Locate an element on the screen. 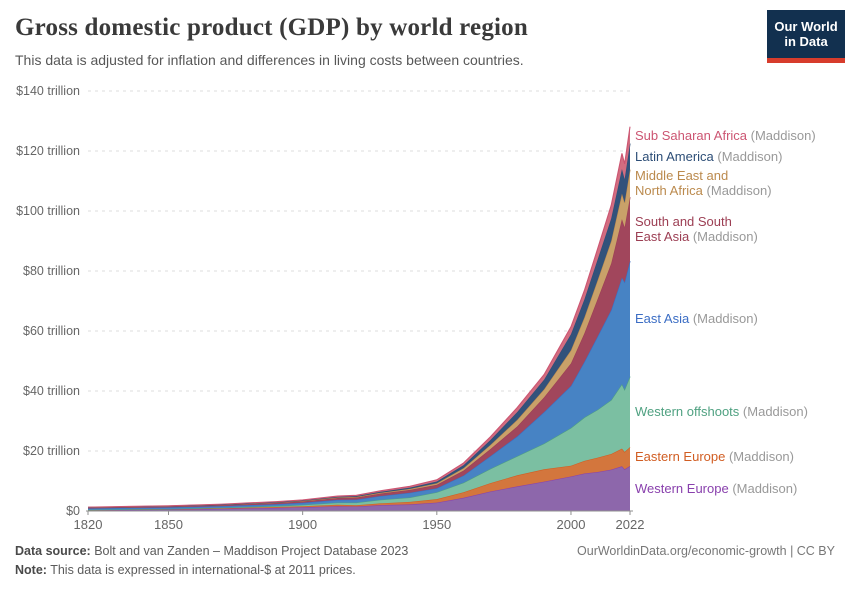 This screenshot has width=850, height=600. legend-item-latin-america: Latin America (Maddison) is located at coordinates (708, 156).